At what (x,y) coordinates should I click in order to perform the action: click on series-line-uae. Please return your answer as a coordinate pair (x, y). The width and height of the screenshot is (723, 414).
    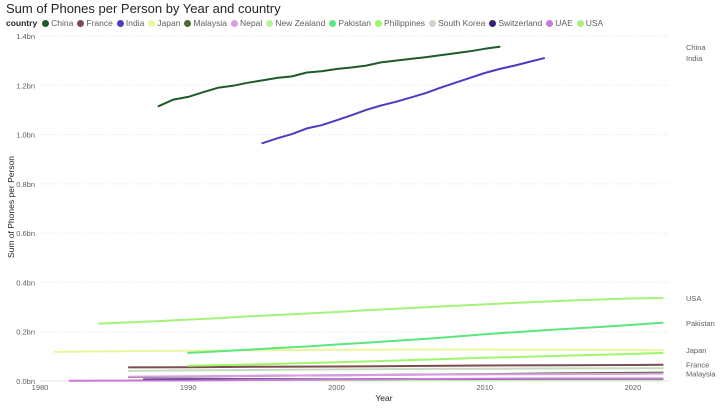
    Looking at the image, I should click on (366, 379).